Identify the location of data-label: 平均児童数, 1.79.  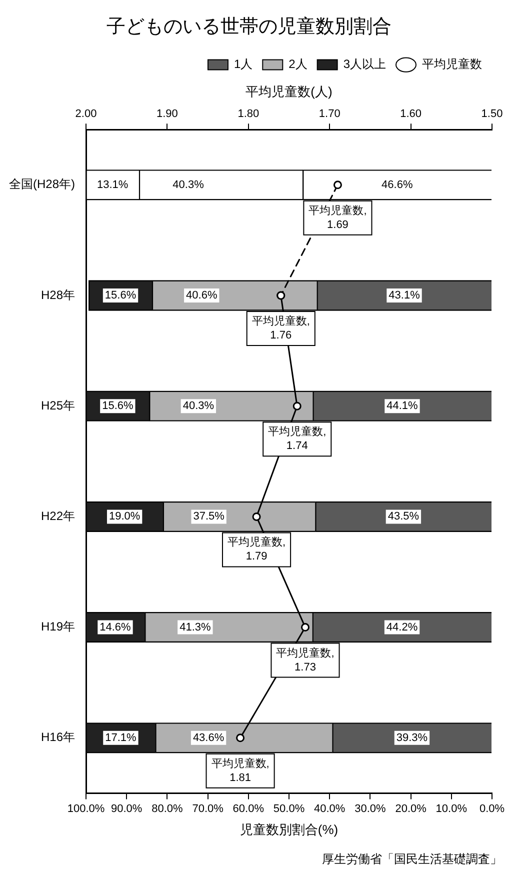
(256, 549).